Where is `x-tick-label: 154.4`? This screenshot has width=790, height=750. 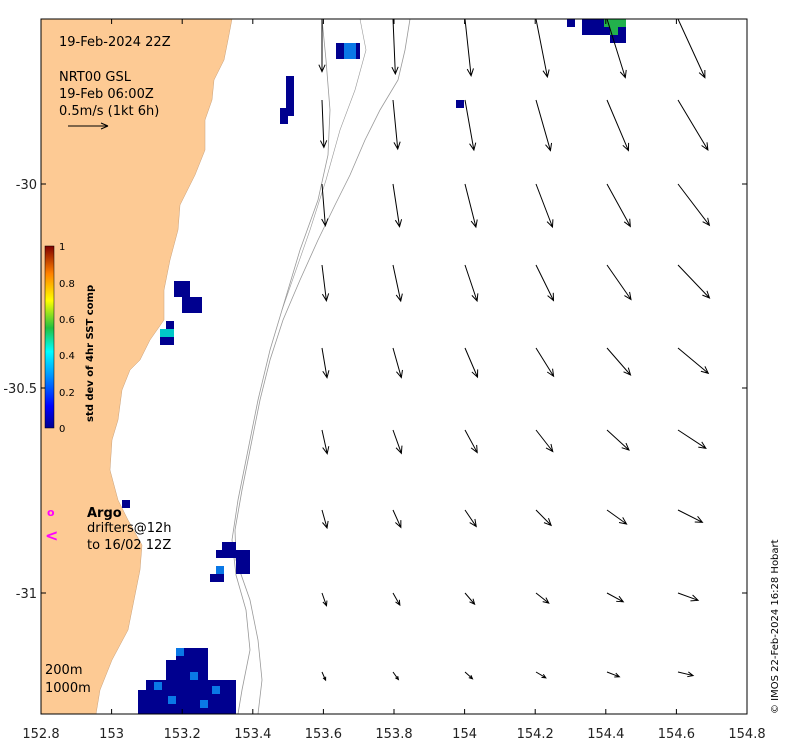
x-tick-label: 154.4 is located at coordinates (605, 734).